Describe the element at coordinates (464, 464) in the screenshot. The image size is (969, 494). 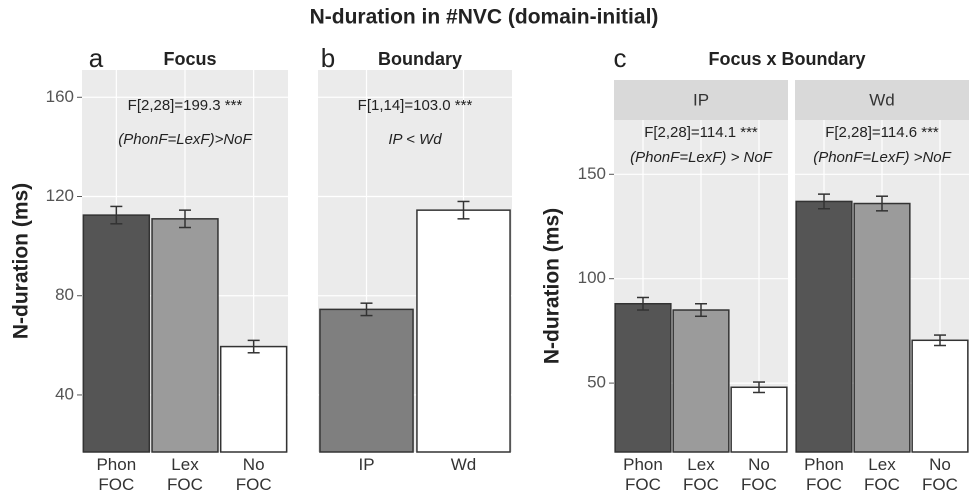
I see `x-tick-label: Wd` at that location.